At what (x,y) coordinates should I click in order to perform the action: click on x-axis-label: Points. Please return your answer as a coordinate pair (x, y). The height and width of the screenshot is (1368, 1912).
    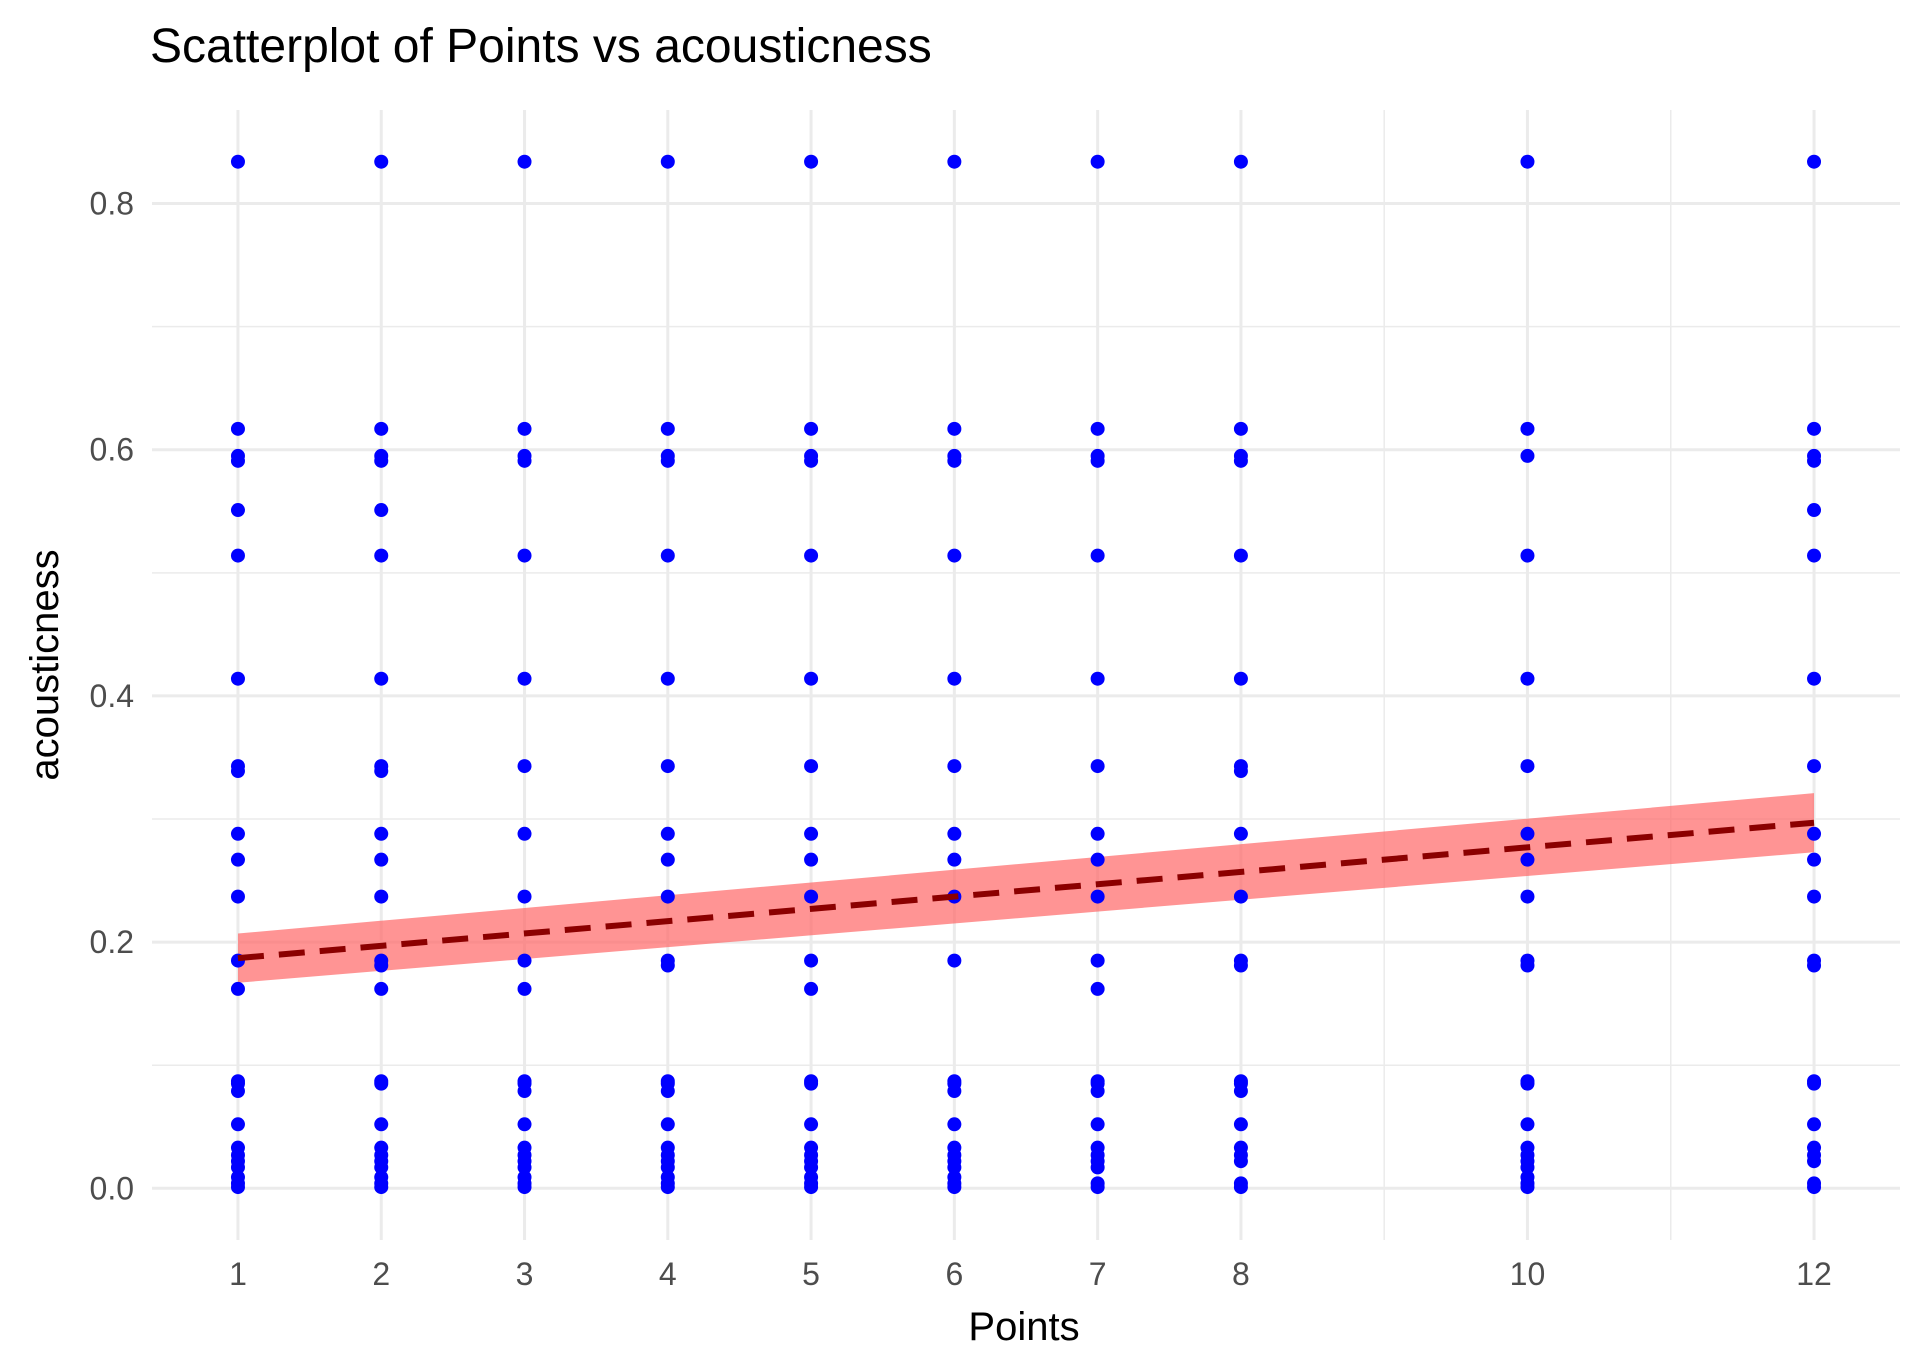
    Looking at the image, I should click on (1023, 1327).